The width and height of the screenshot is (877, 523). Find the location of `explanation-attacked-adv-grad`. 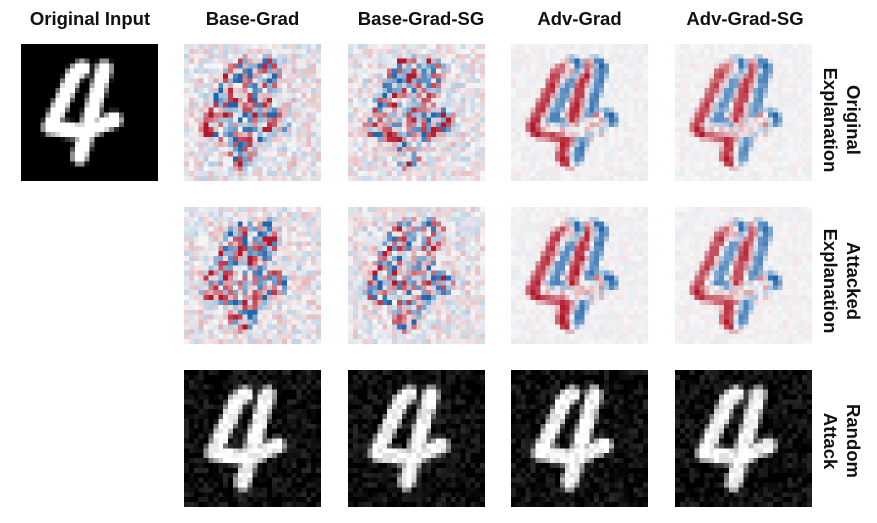

explanation-attacked-adv-grad is located at coordinates (579, 275).